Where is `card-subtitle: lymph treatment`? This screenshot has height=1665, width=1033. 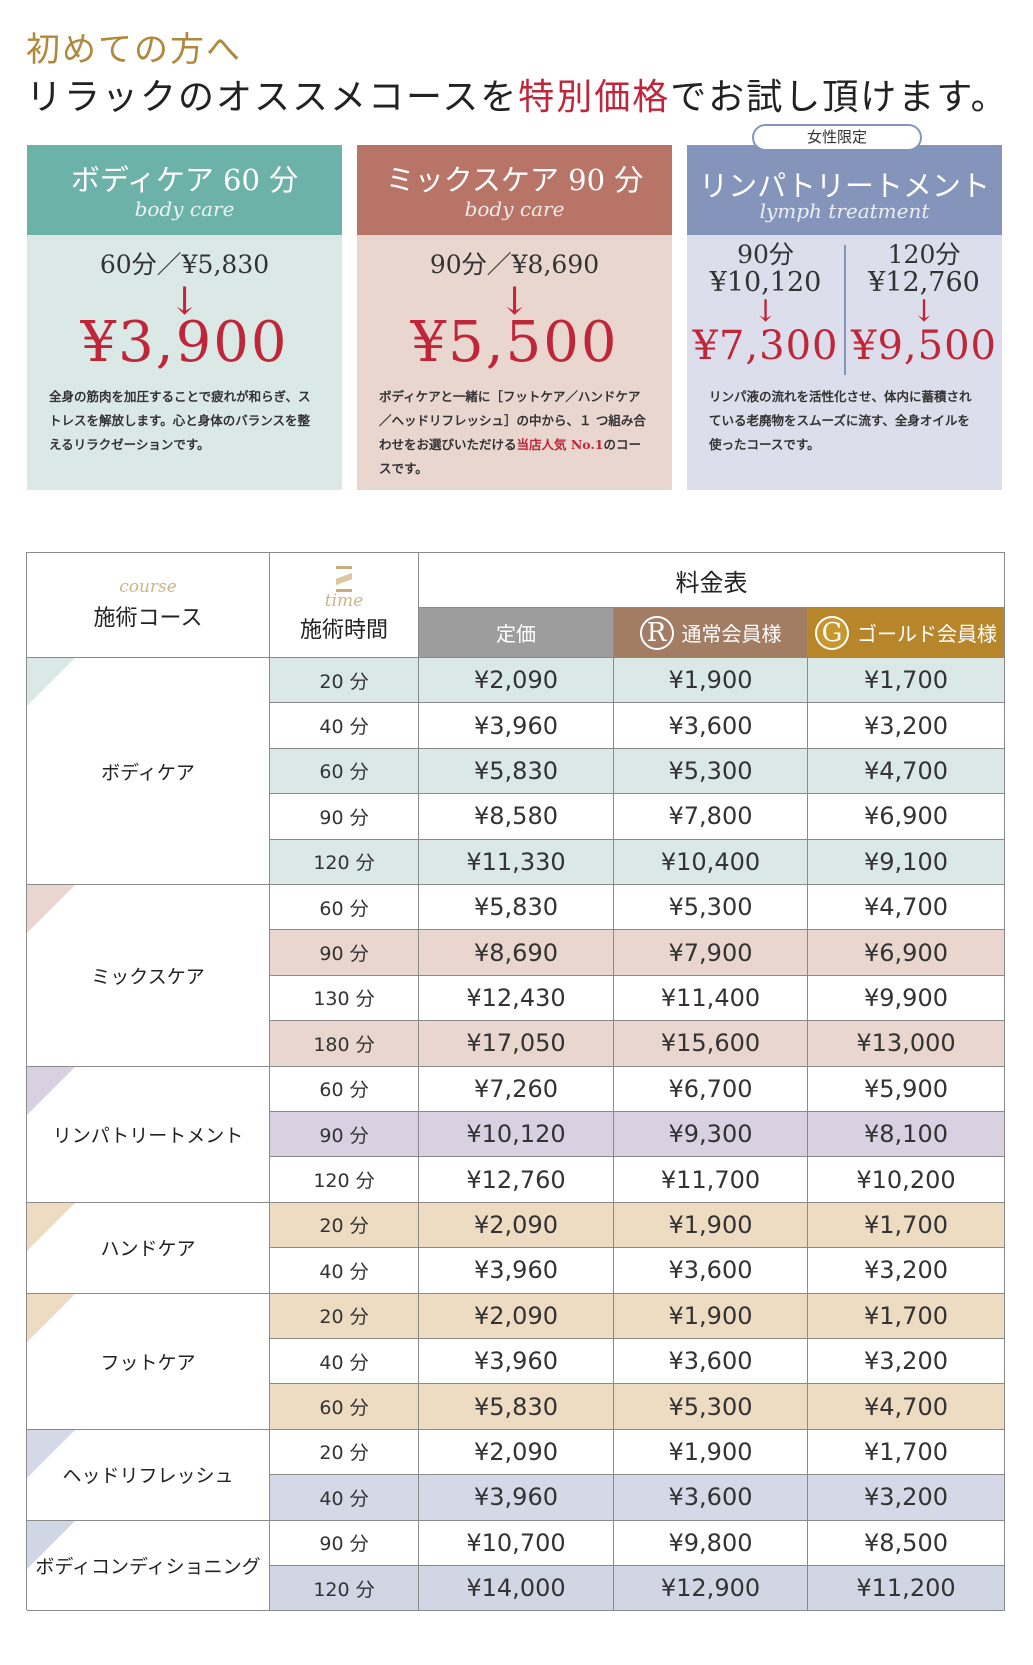
card-subtitle: lymph treatment is located at coordinates (844, 211).